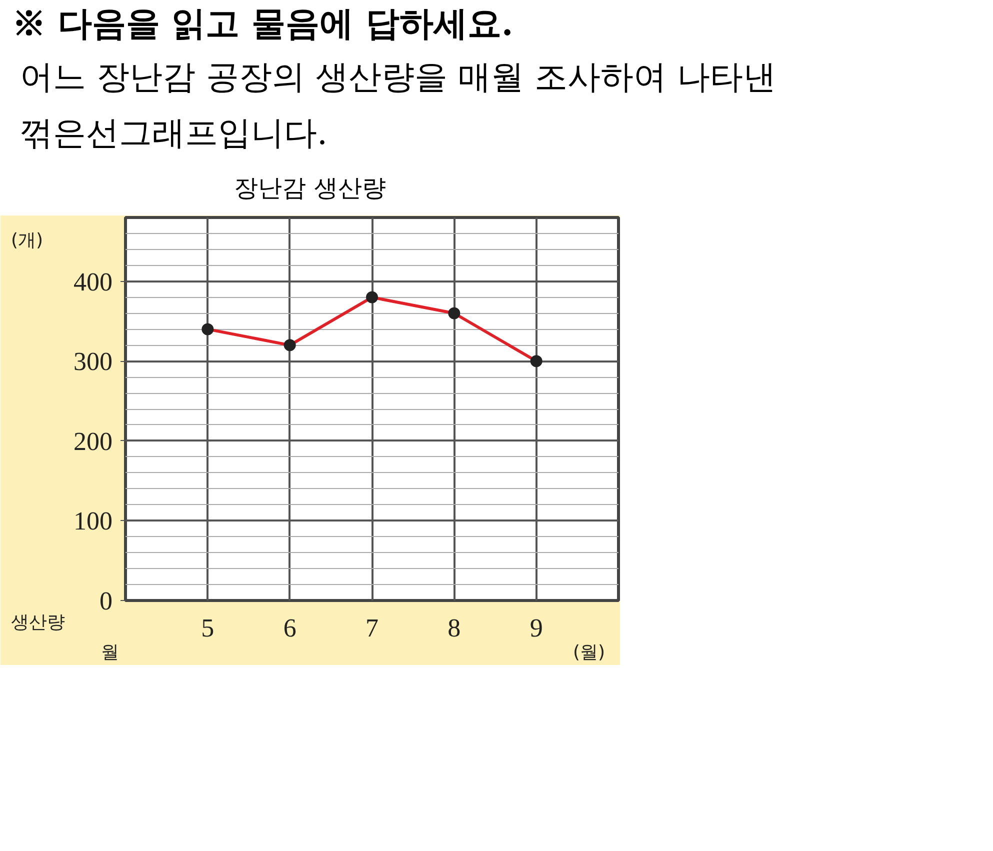 Image resolution: width=993 pixels, height=851 pixels. Describe the element at coordinates (93, 361) in the screenshot. I see `y-tick-label: 300` at that location.